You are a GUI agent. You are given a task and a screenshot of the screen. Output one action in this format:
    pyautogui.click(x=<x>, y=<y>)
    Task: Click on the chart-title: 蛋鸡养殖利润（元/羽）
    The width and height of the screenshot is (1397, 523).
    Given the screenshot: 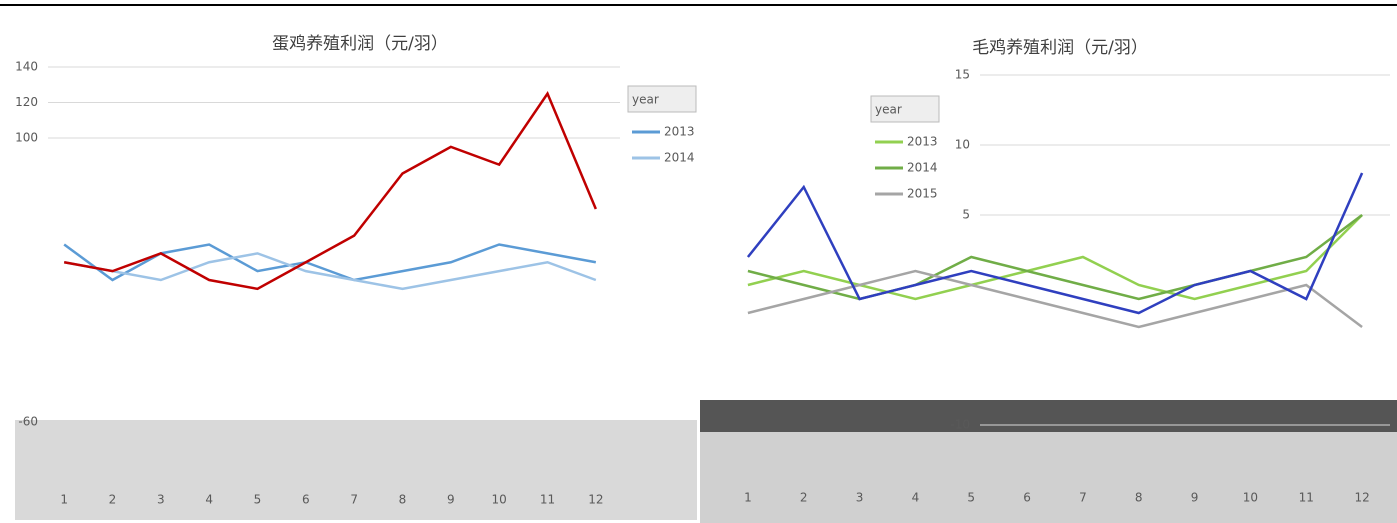 What is the action you would take?
    pyautogui.click(x=360, y=44)
    